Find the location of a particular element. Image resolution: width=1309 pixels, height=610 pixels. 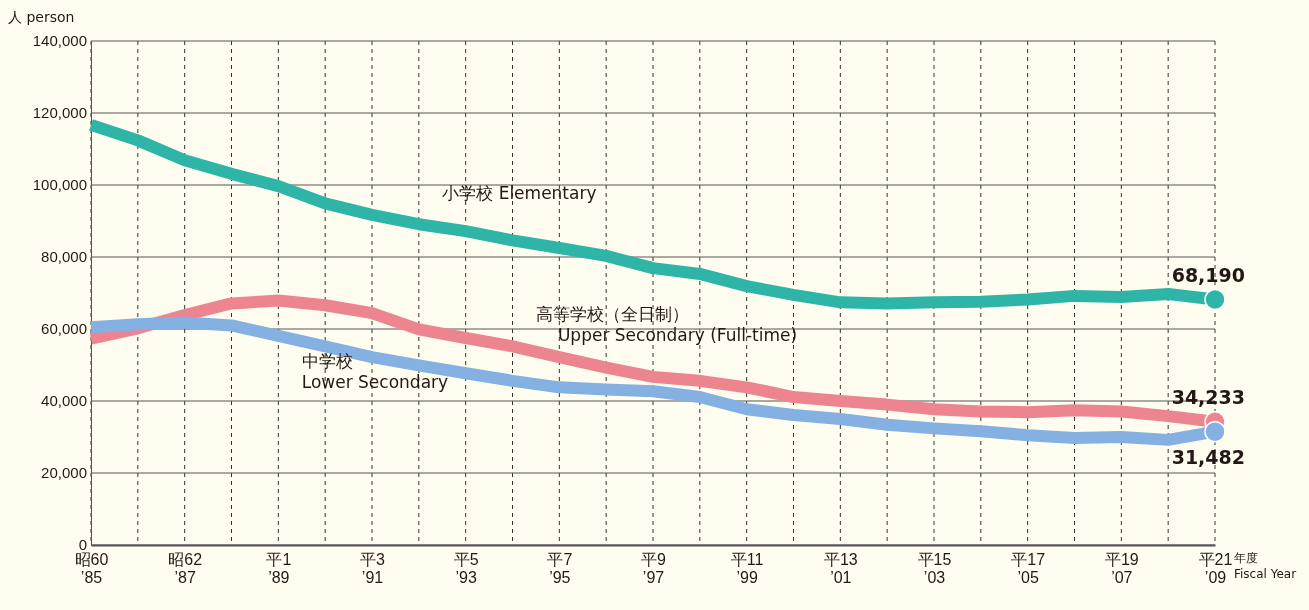

data-label: 34,233 is located at coordinates (1208, 396).